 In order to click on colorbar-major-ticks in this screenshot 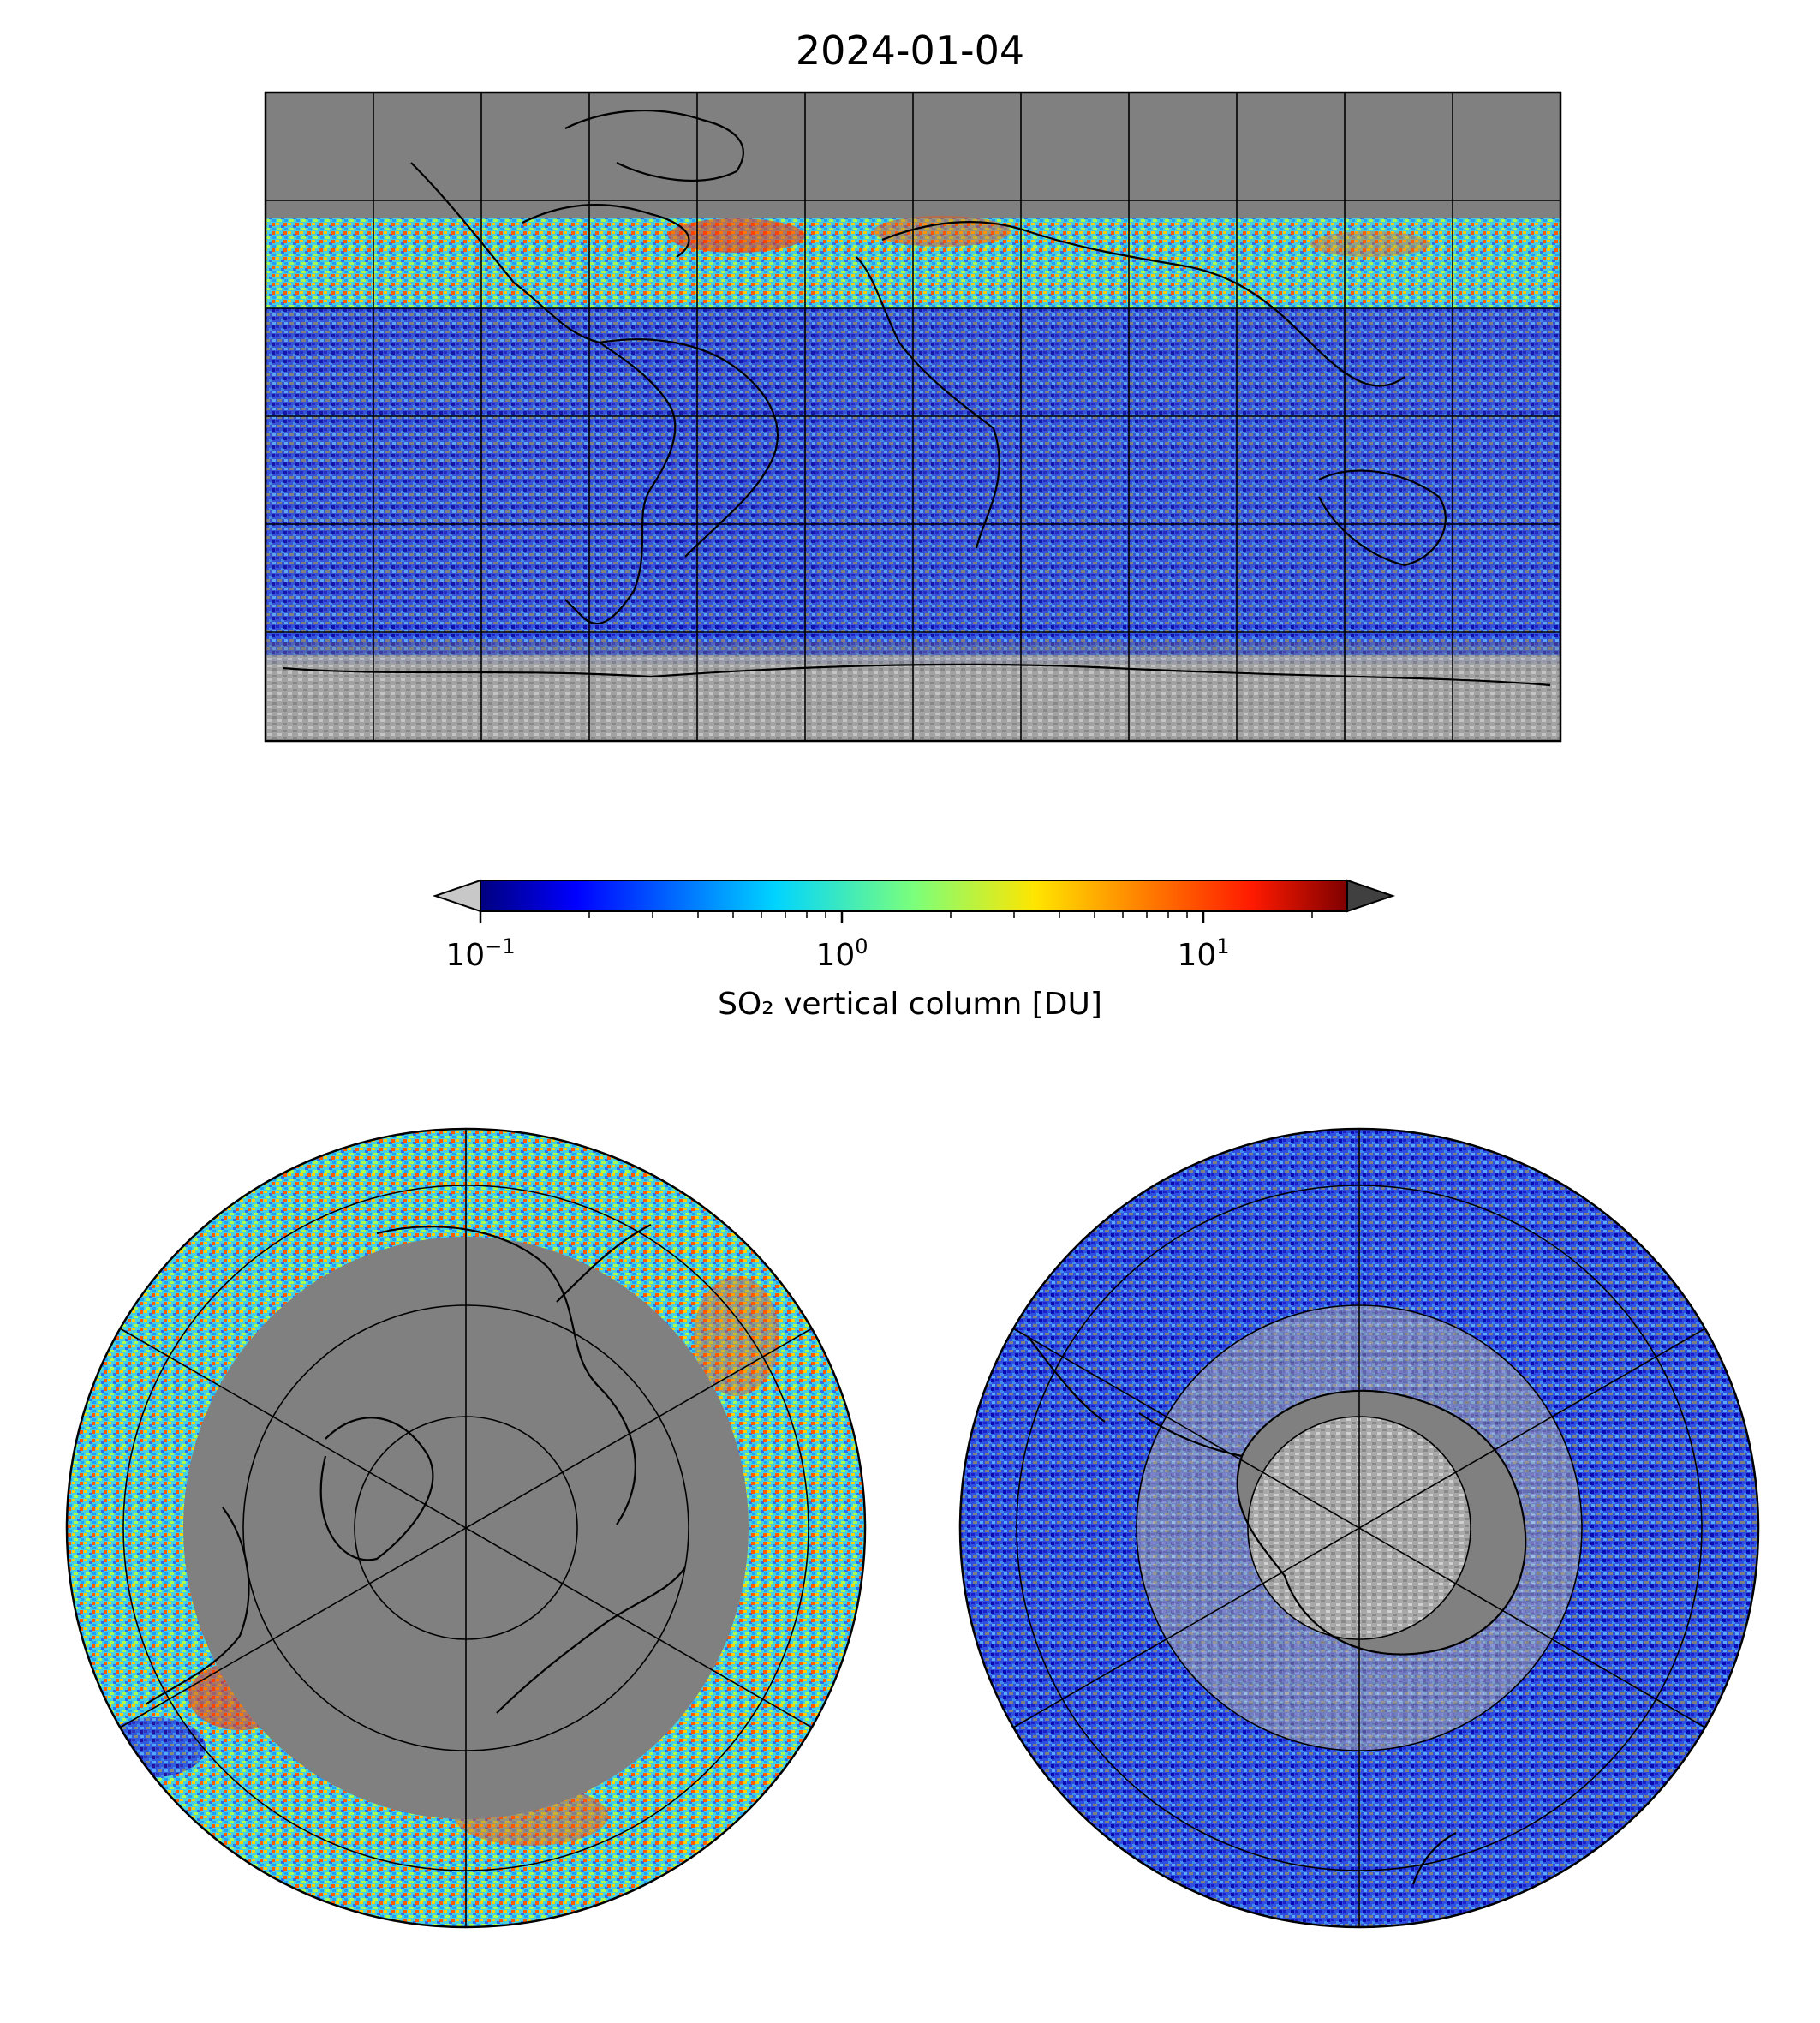, I will do `click(842, 917)`.